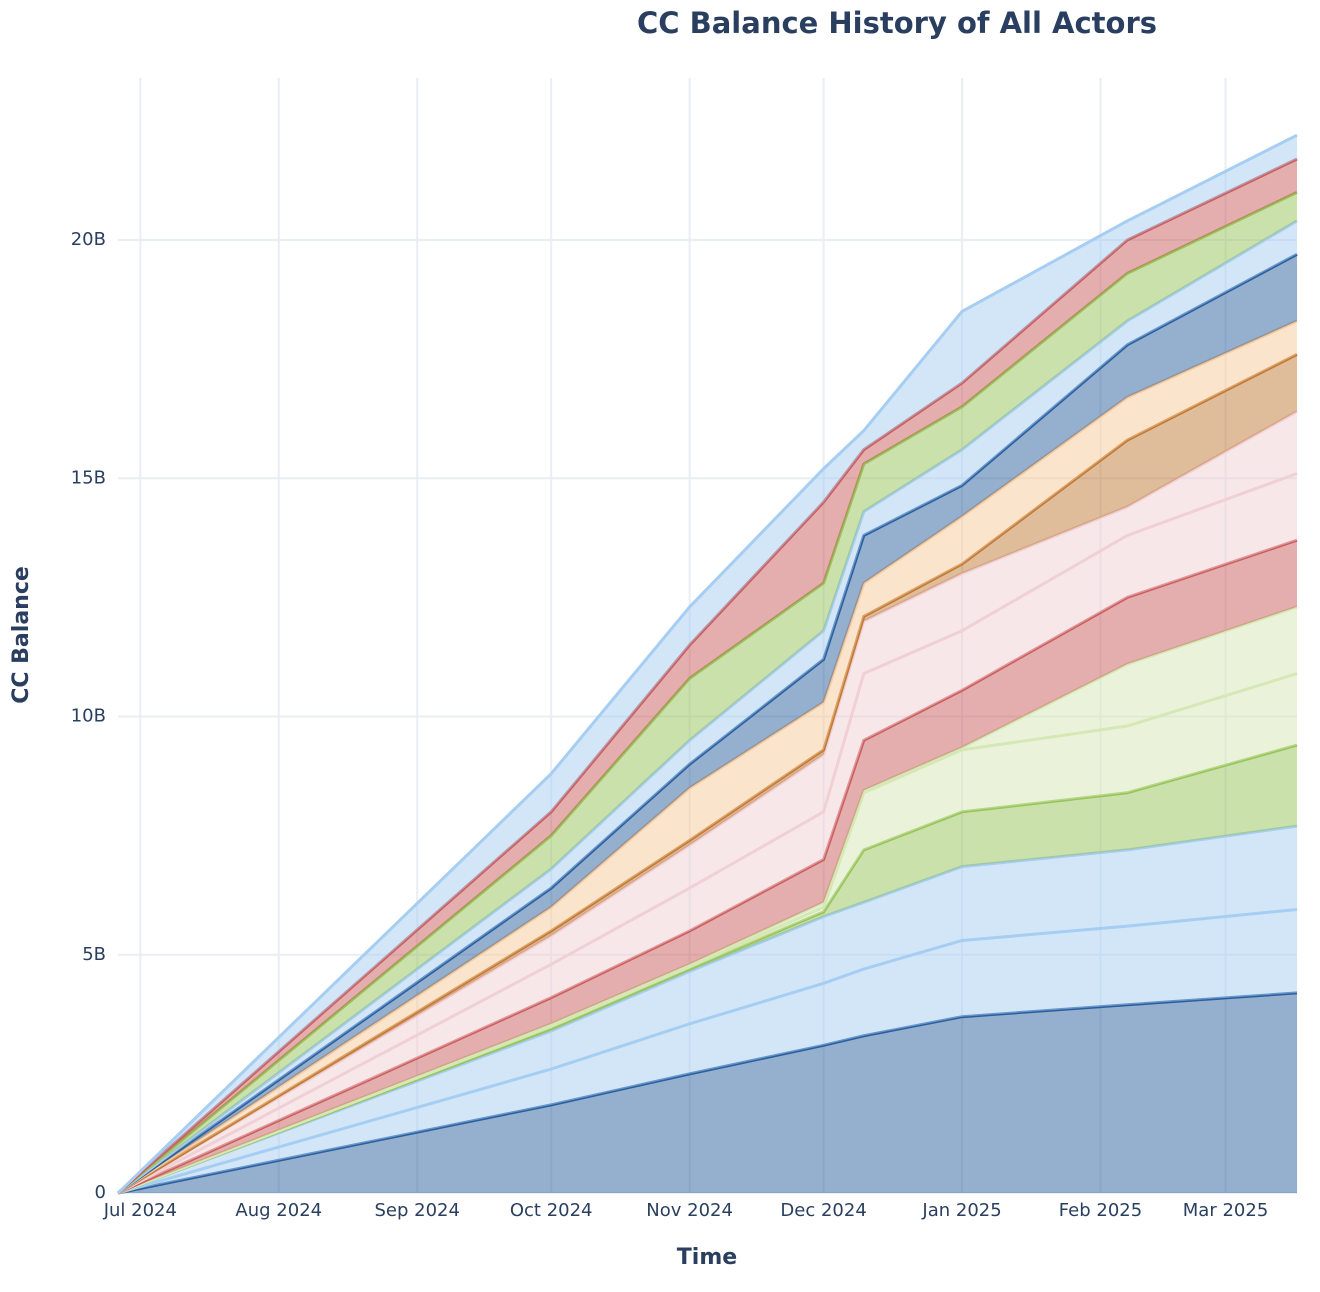 This screenshot has height=1292, width=1320. Describe the element at coordinates (88, 239) in the screenshot. I see `y-tick-label: 20B` at that location.